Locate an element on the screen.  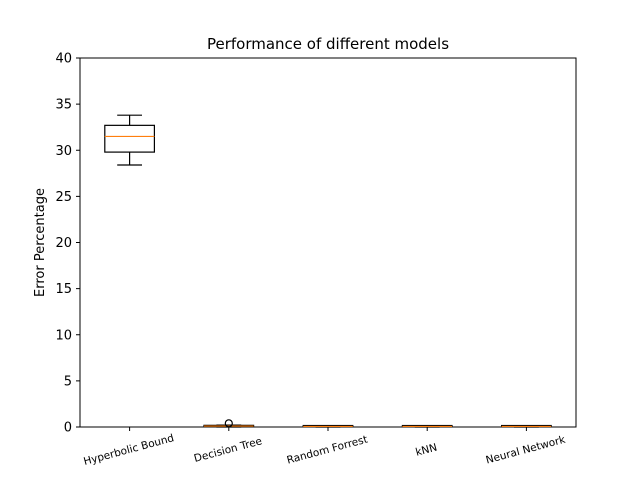
y-tick-label: 0 is located at coordinates (68, 428).